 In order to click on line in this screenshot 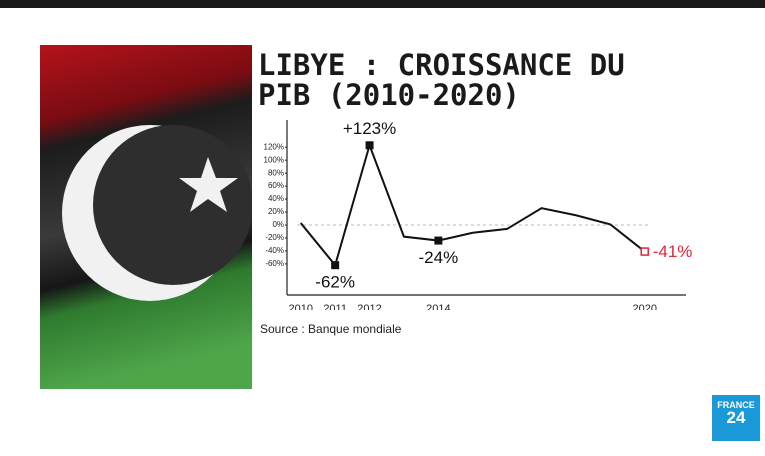, I will do `click(472, 205)`.